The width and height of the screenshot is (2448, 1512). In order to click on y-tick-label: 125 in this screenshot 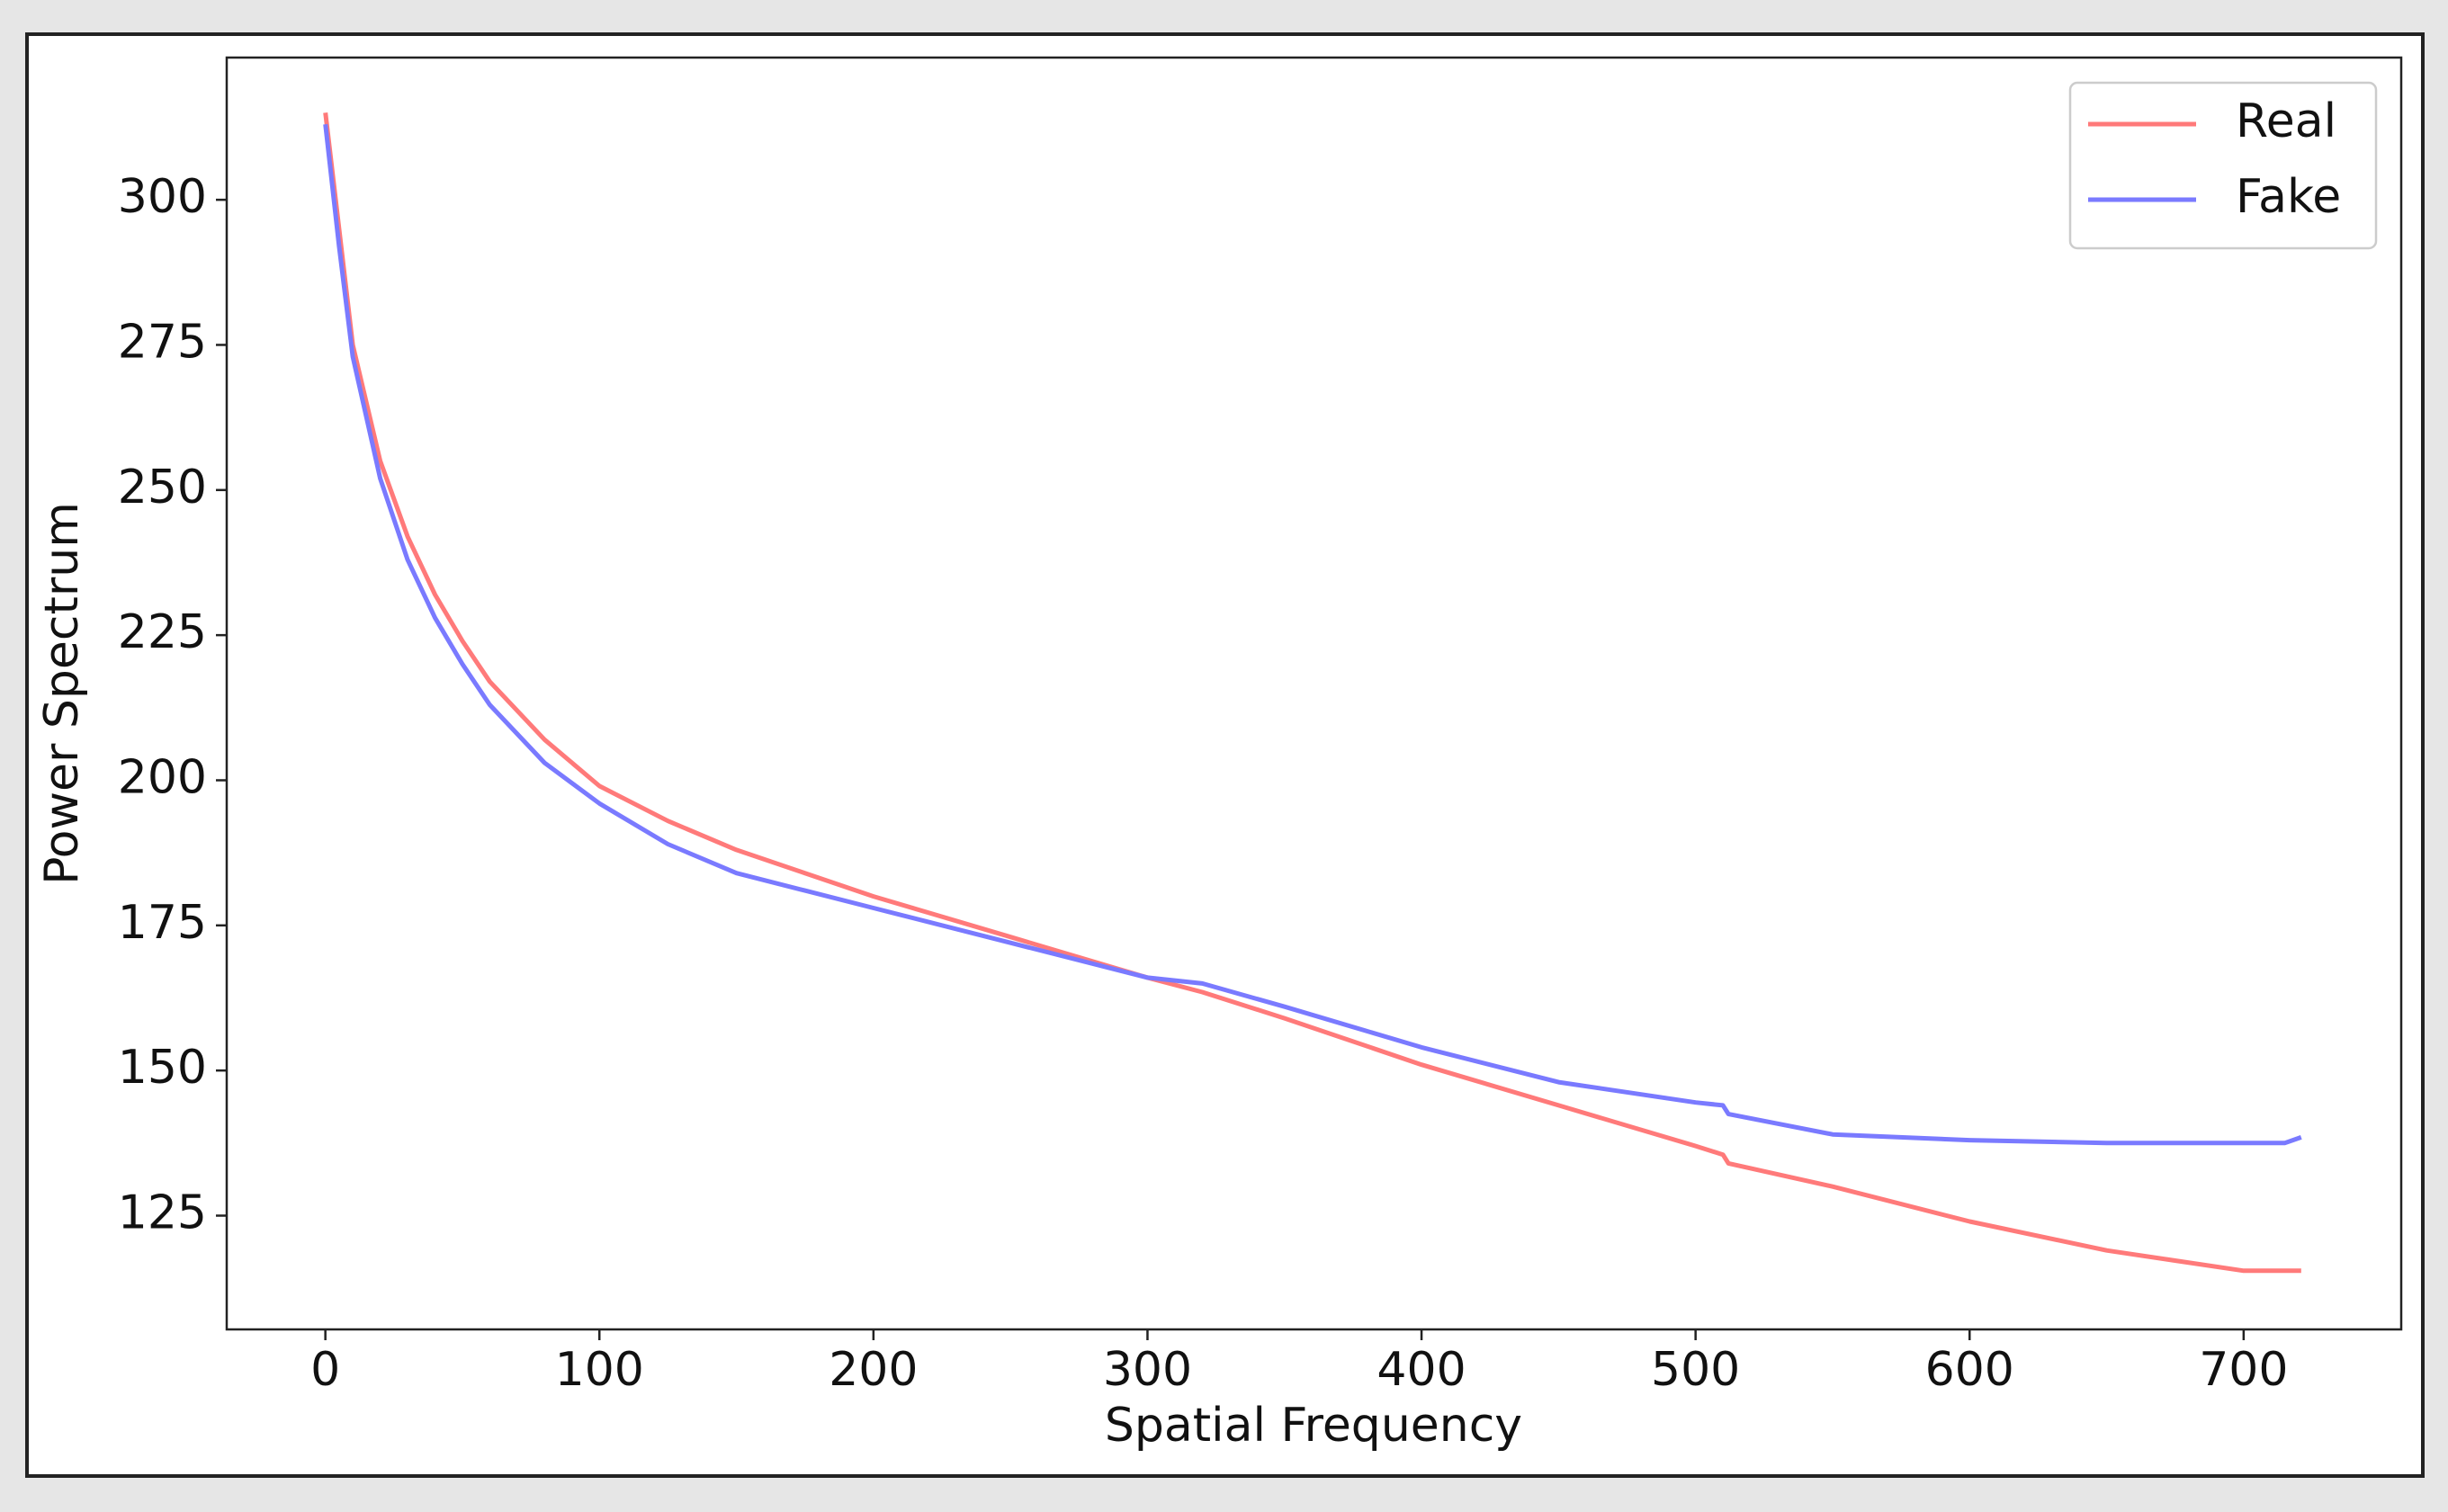, I will do `click(162, 1213)`.